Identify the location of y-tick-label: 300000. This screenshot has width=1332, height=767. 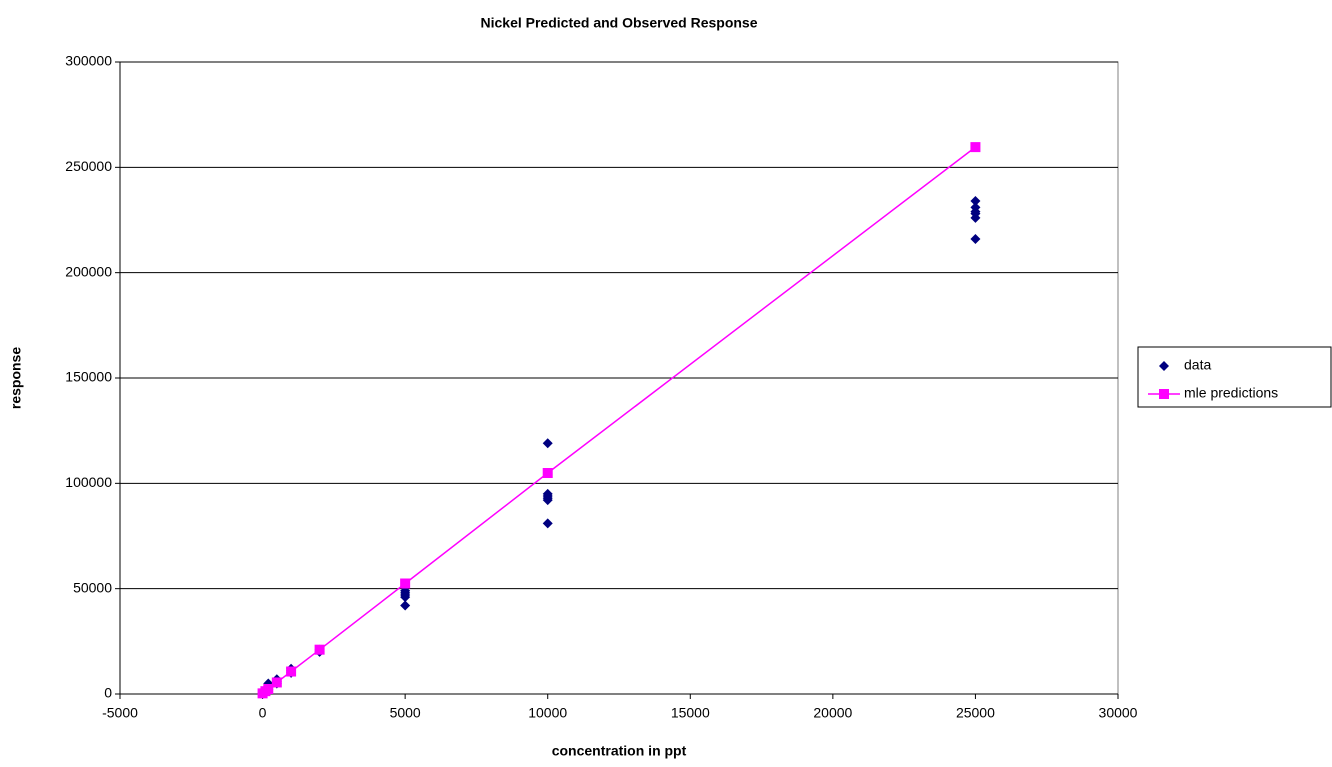
(88, 61).